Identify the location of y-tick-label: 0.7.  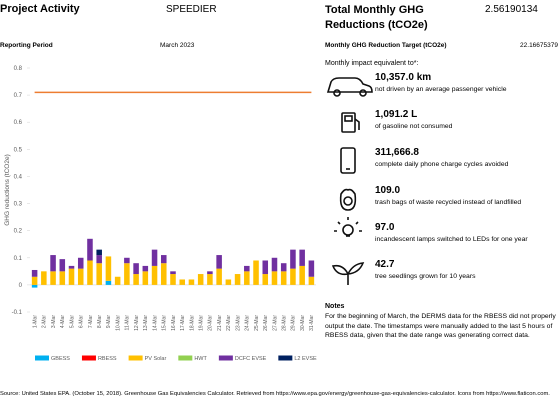
(18, 96).